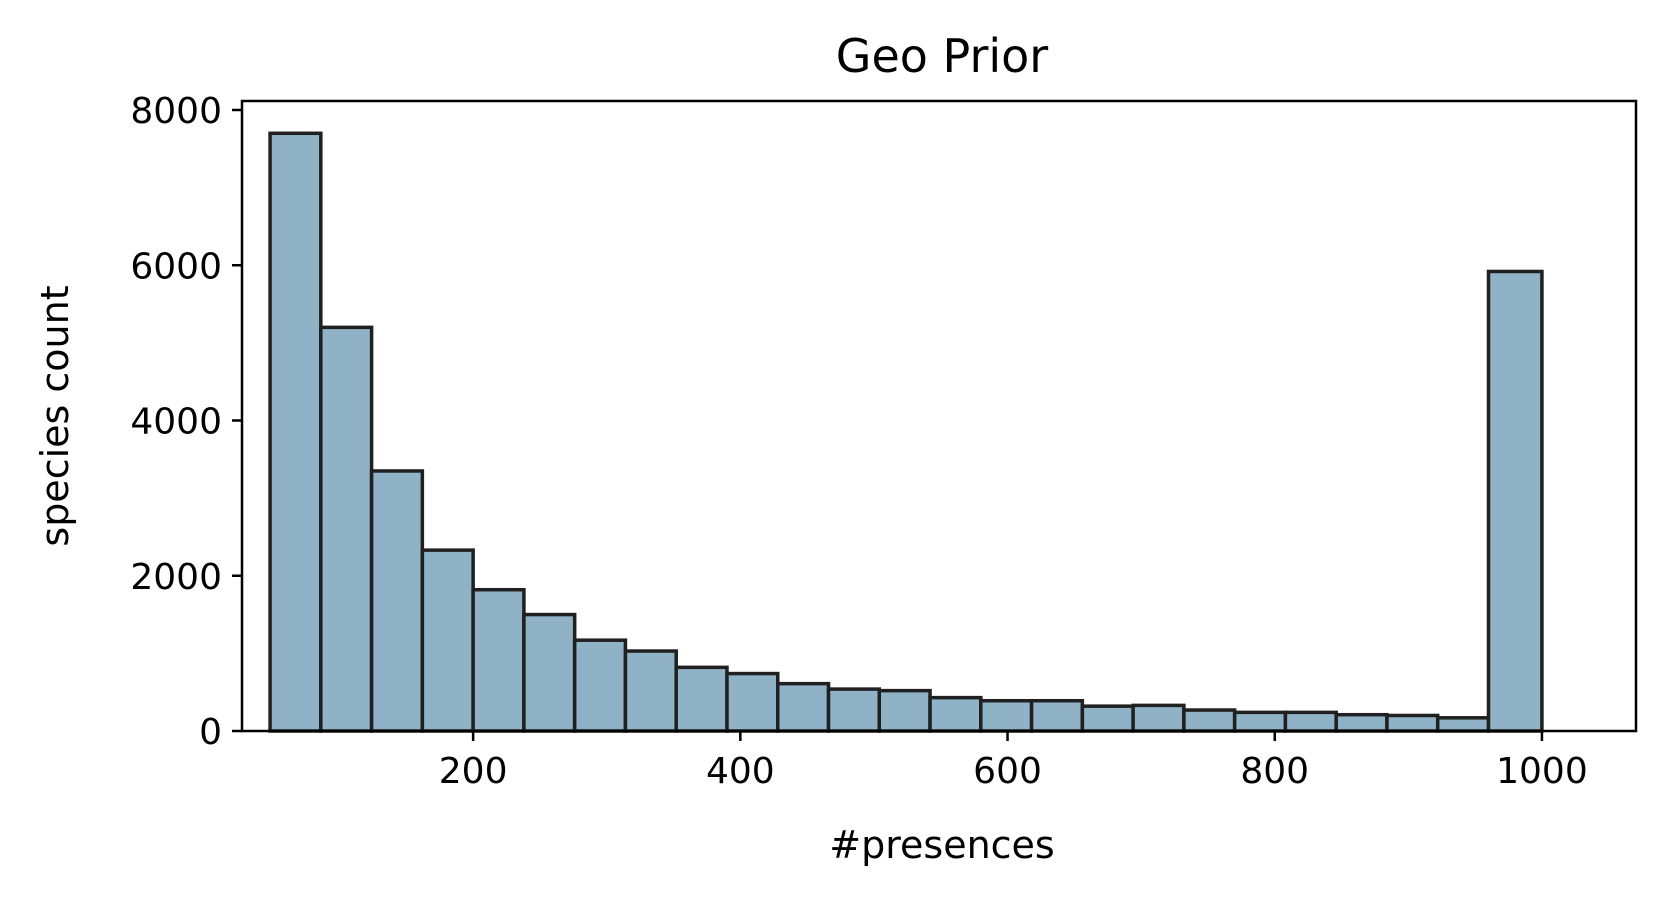 The width and height of the screenshot is (1663, 898). I want to click on y-tick-label: 6000, so click(176, 266).